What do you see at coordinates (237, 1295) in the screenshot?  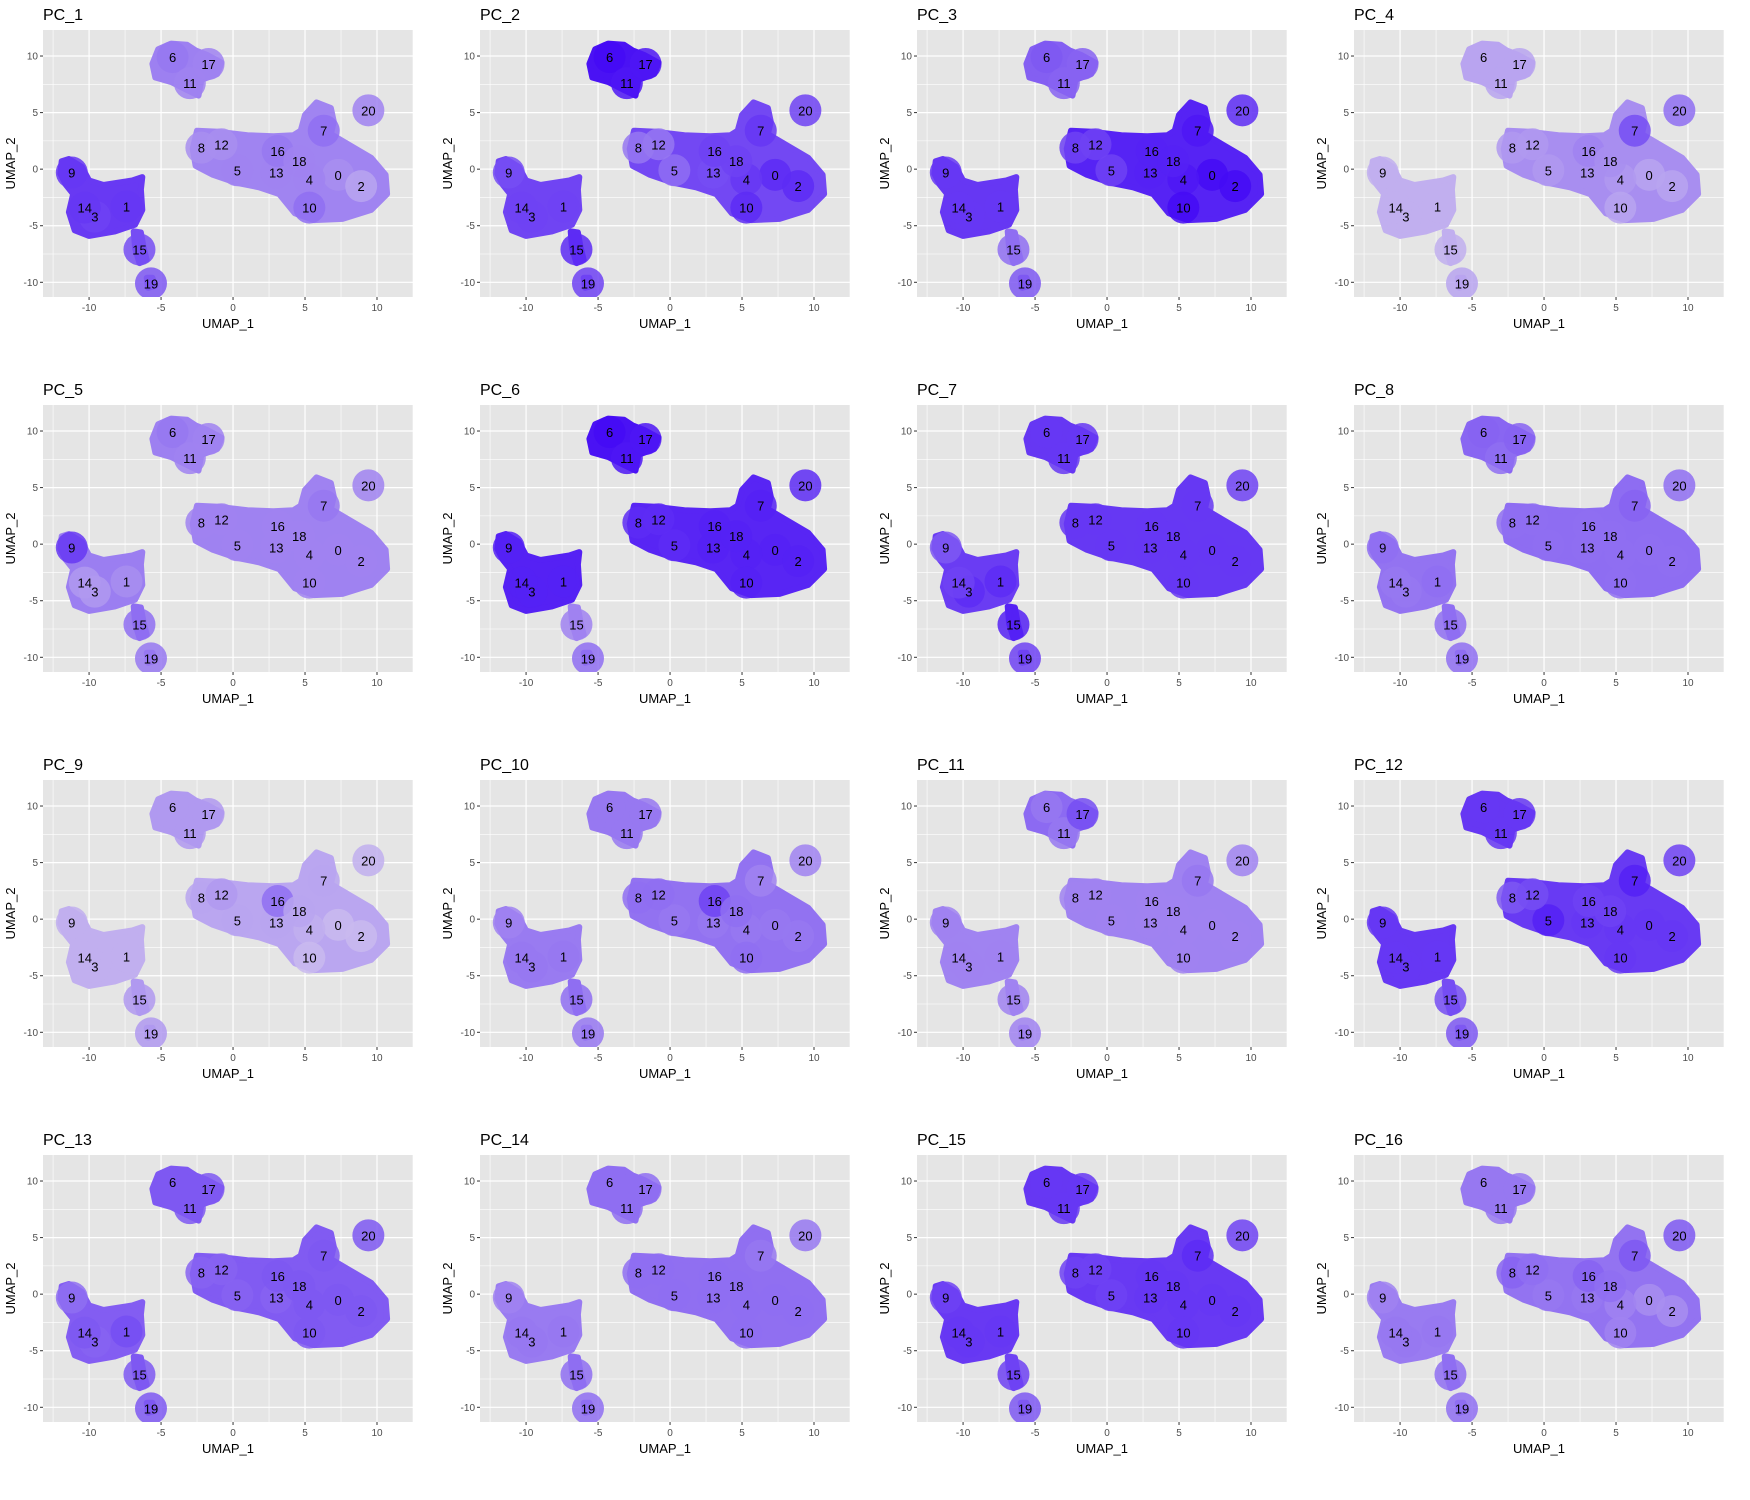 I see `cluster-label: 5` at bounding box center [237, 1295].